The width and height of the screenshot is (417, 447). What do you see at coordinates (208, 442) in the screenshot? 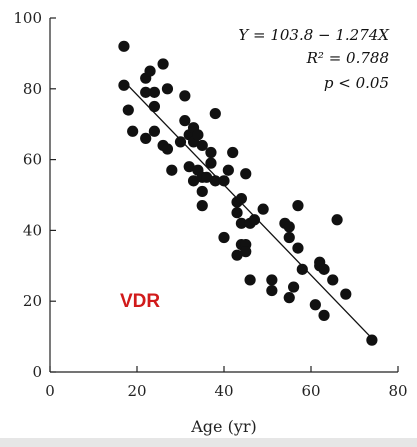
I see `bottom-bar` at bounding box center [208, 442].